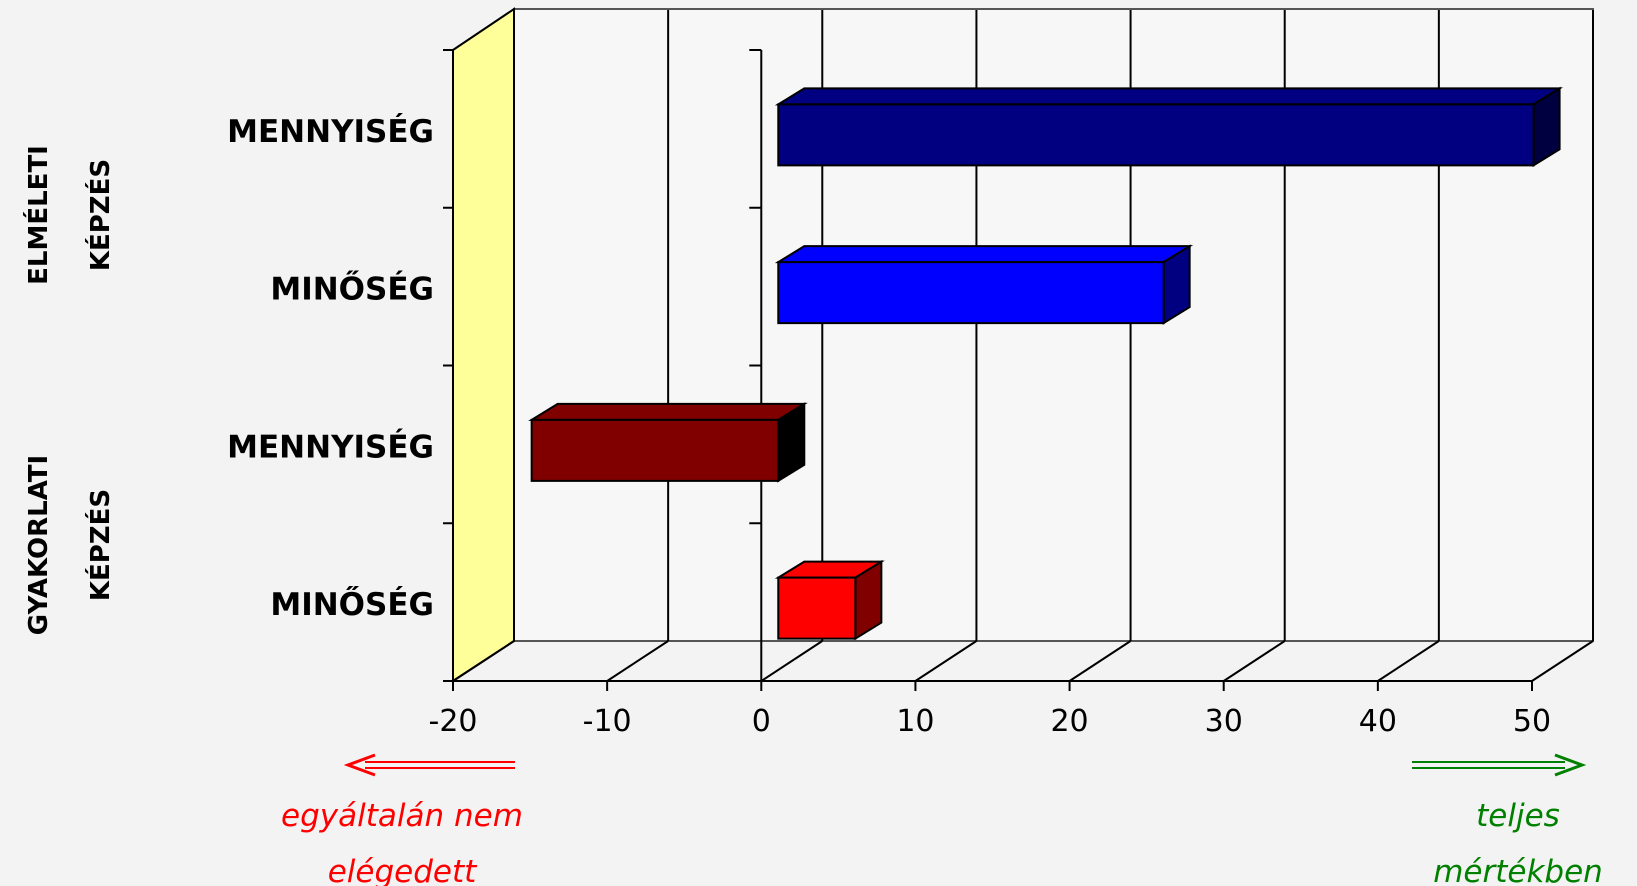 The image size is (1637, 886). I want to click on x-tick-label: 0, so click(761, 721).